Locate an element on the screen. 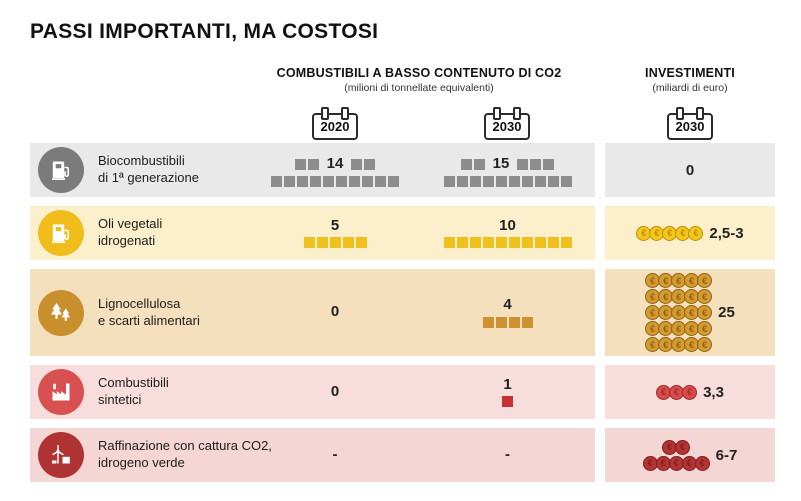 This screenshot has height=501, width=801. coin-stack: € € € € € € € € € € € € € € € € € € € € € € € € € is located at coordinates (679, 312).